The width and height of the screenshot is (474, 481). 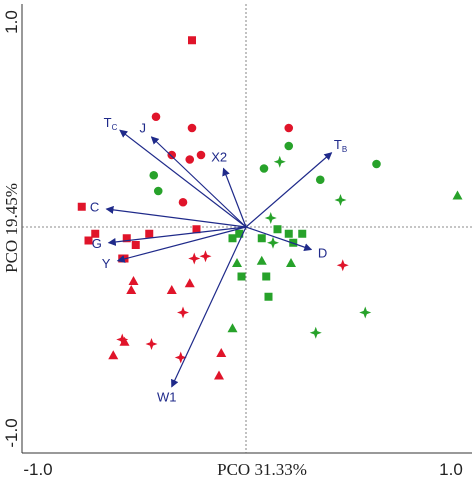 I want to click on vector-arrow-j, so click(x=198, y=182).